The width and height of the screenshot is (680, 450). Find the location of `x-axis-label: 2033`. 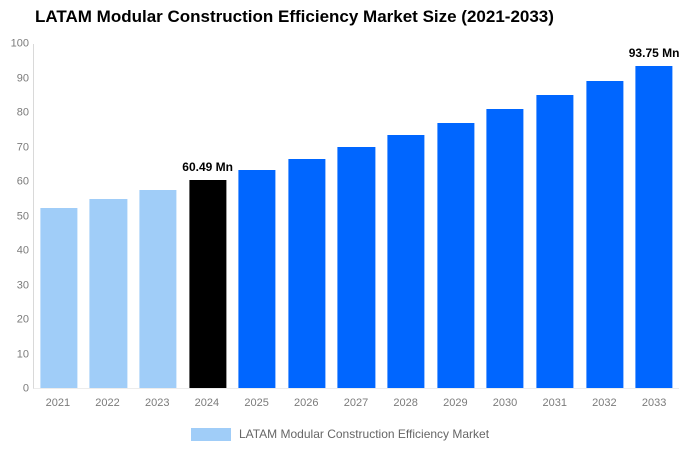

x-axis-label: 2033 is located at coordinates (654, 403).